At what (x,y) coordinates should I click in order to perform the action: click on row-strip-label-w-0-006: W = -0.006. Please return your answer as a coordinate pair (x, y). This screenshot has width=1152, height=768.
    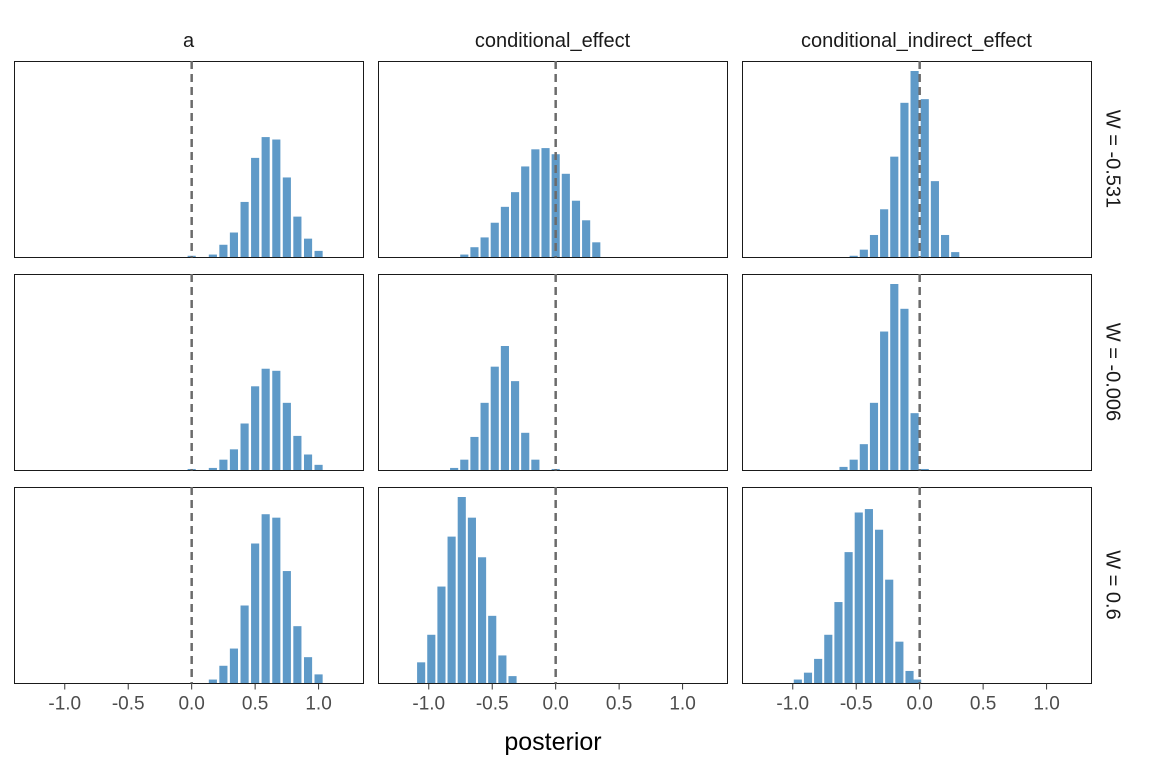
    Looking at the image, I should click on (1113, 372).